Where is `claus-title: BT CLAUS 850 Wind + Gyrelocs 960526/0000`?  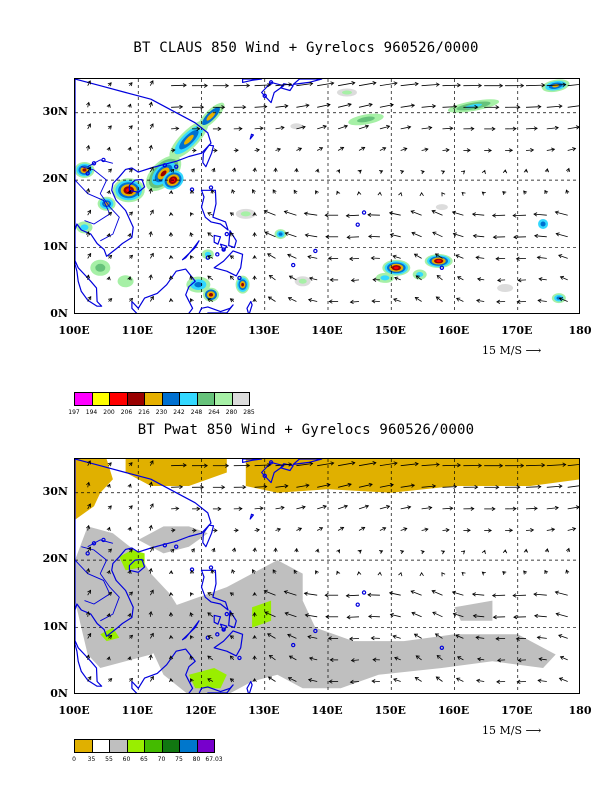
claus-title: BT CLAUS 850 Wind + Gyrelocs 960526/0000 is located at coordinates (306, 48).